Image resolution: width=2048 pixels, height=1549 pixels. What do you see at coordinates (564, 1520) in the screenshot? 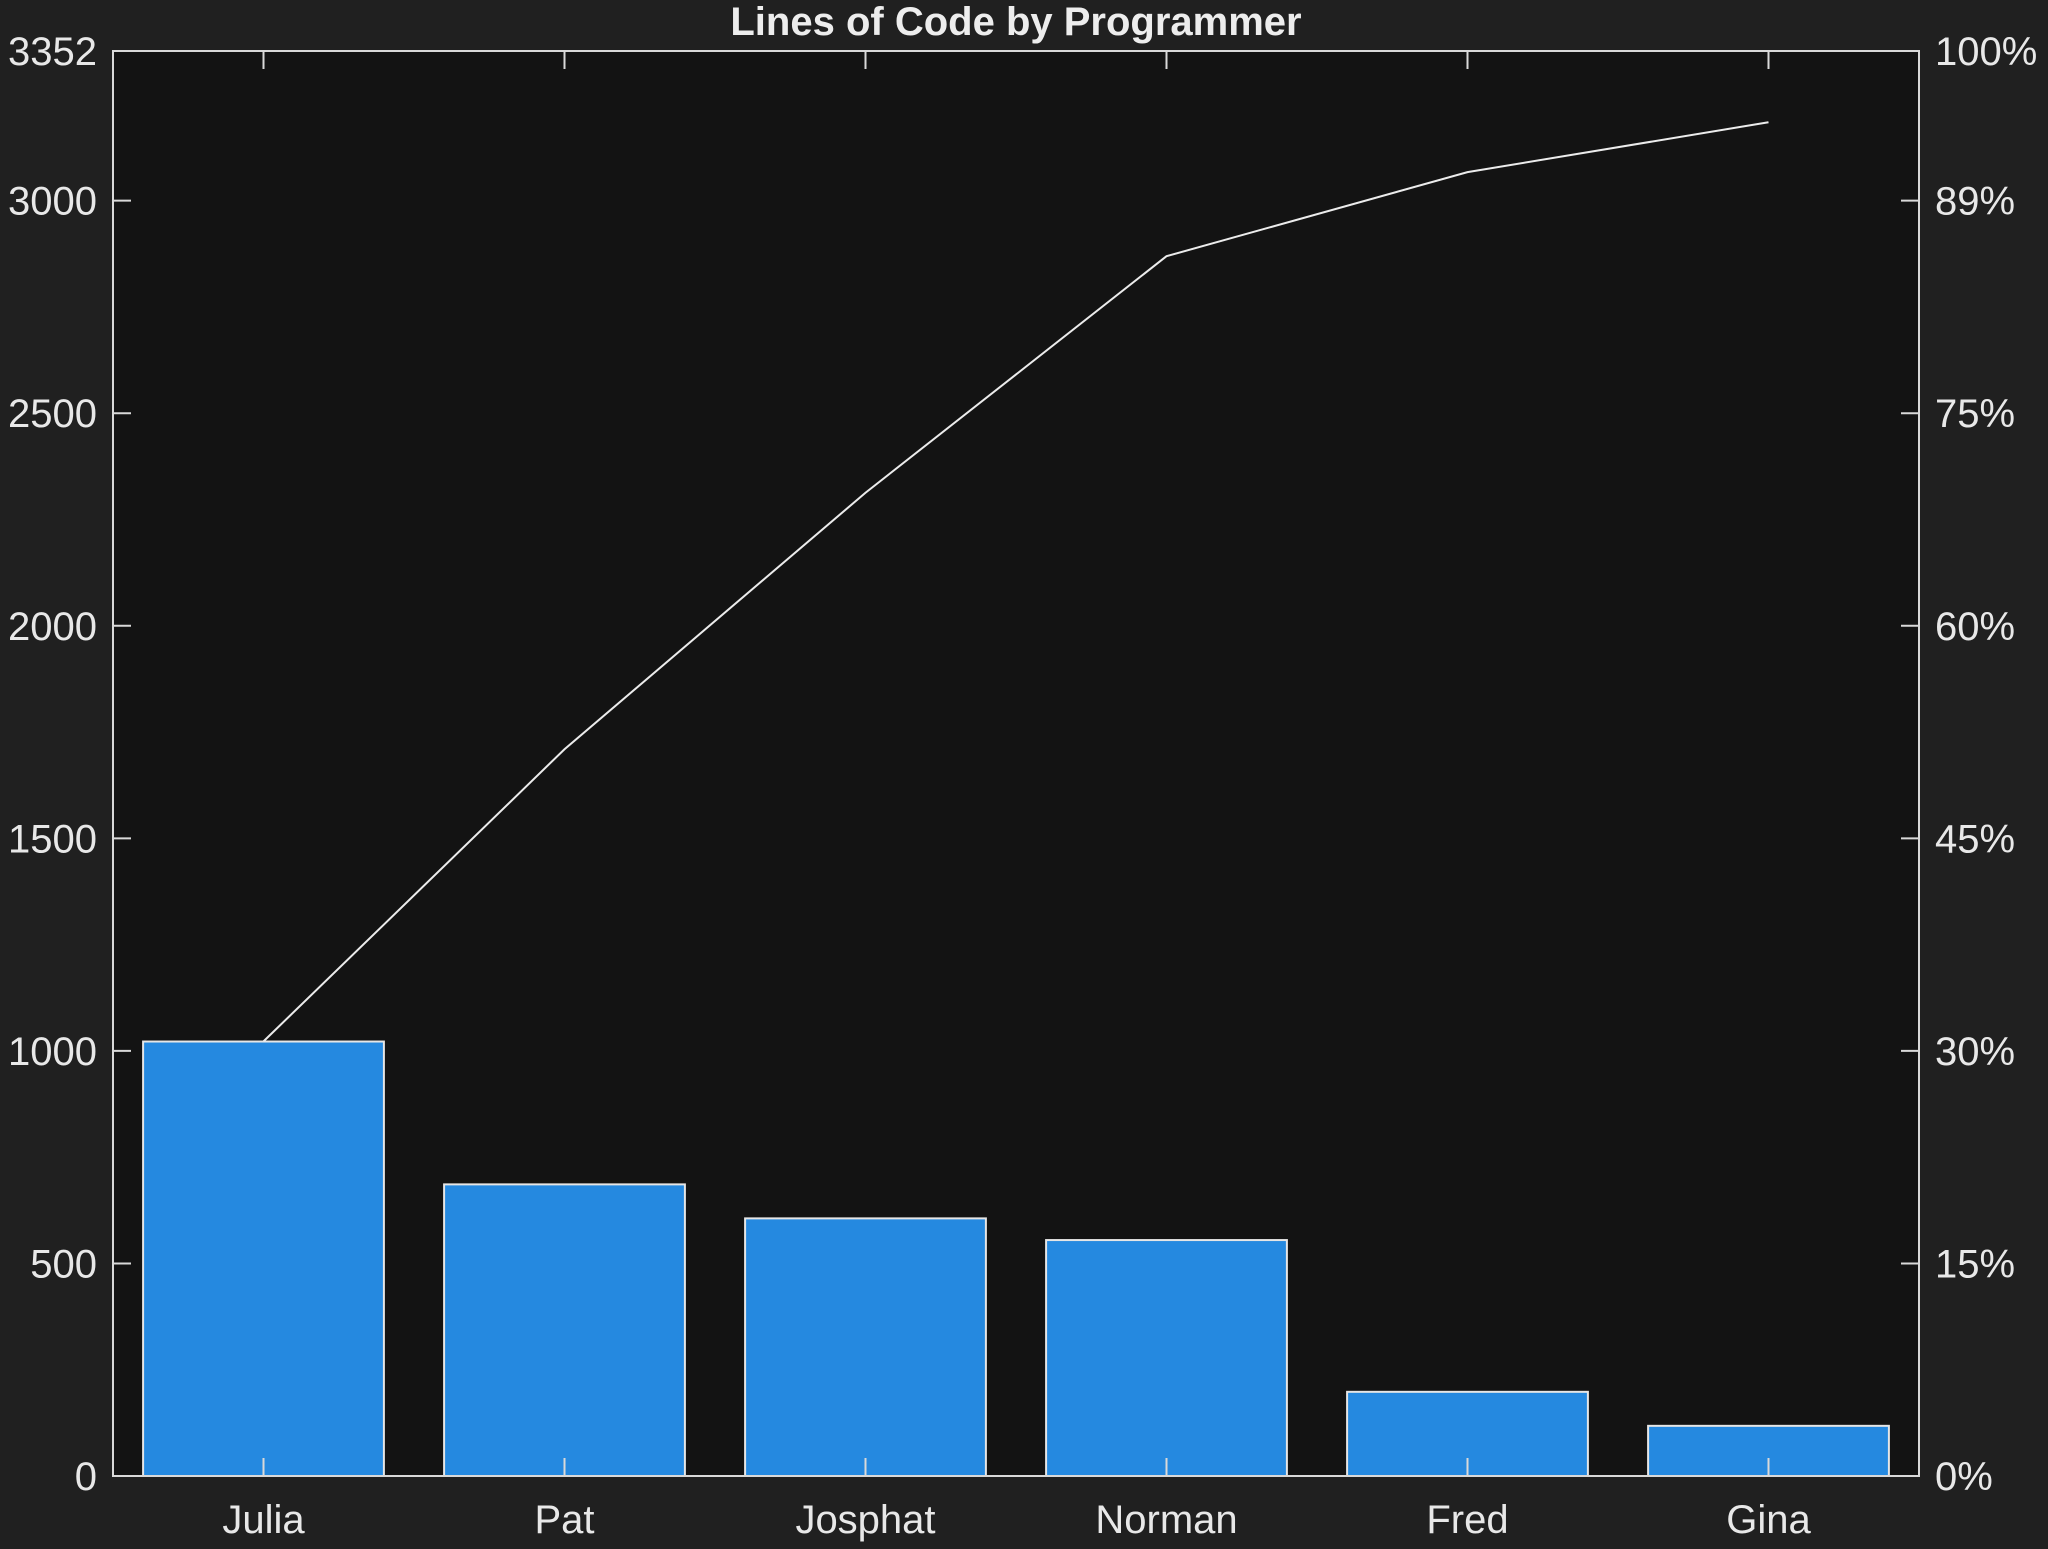
I see `x-tick-label-pat: Pat` at bounding box center [564, 1520].